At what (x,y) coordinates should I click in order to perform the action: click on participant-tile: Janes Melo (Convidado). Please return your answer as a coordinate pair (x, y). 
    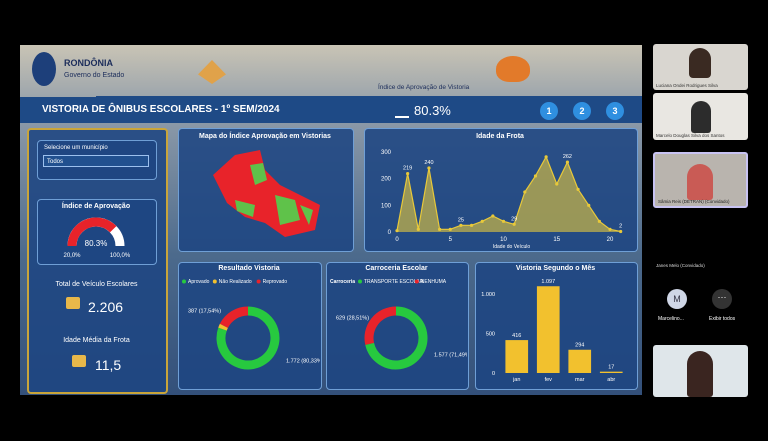
    Looking at the image, I should click on (700, 242).